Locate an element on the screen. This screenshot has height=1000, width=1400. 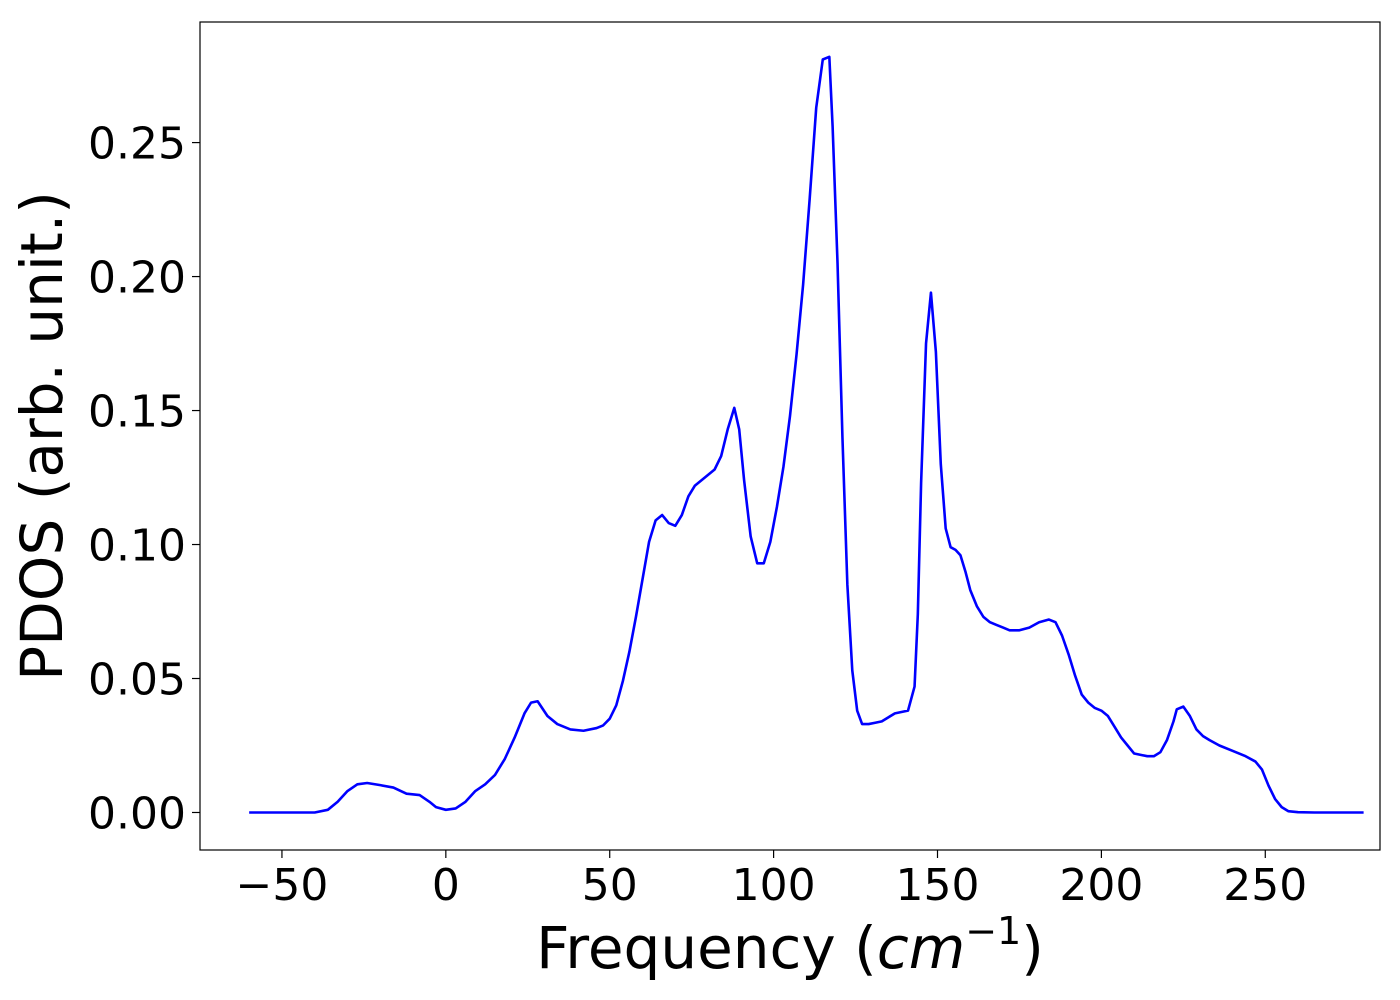
y-tick-label: 0.15 is located at coordinates (137, 412).